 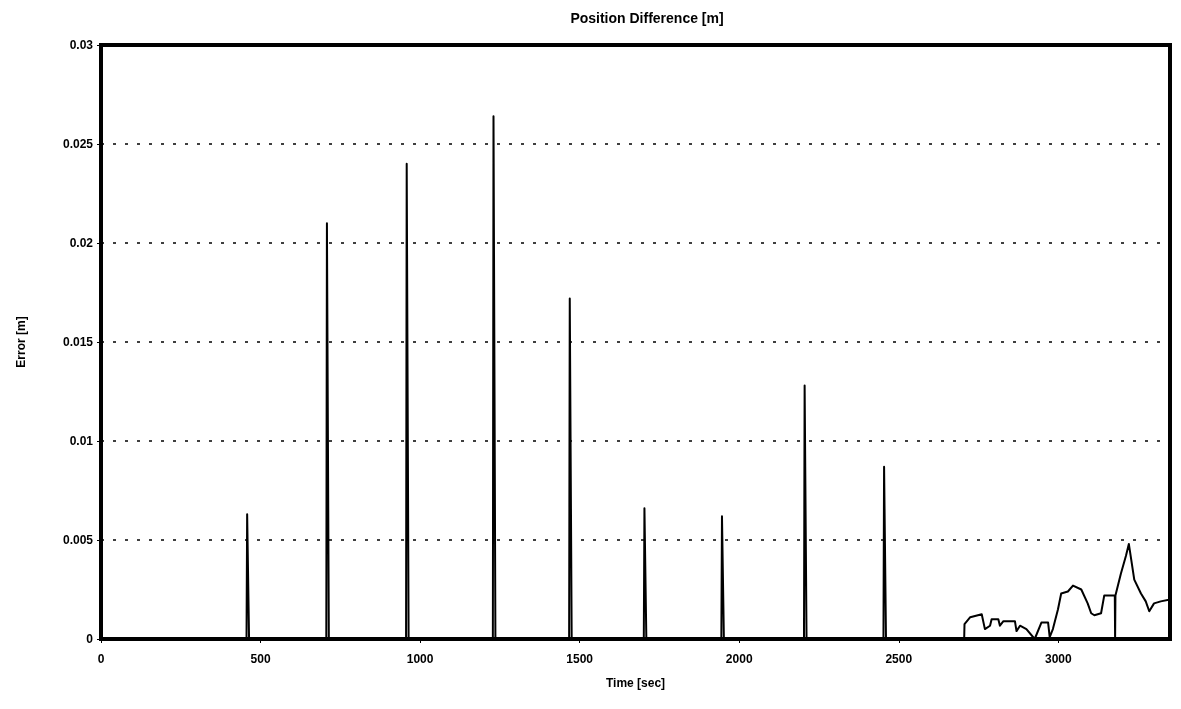 I want to click on y-tick-label: 0.005, so click(x=78, y=540).